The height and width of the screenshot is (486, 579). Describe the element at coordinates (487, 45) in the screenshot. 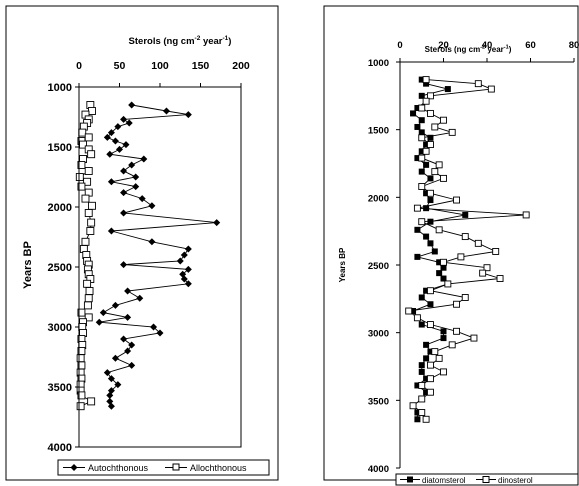

I see `right-x-tick-label: 40` at that location.